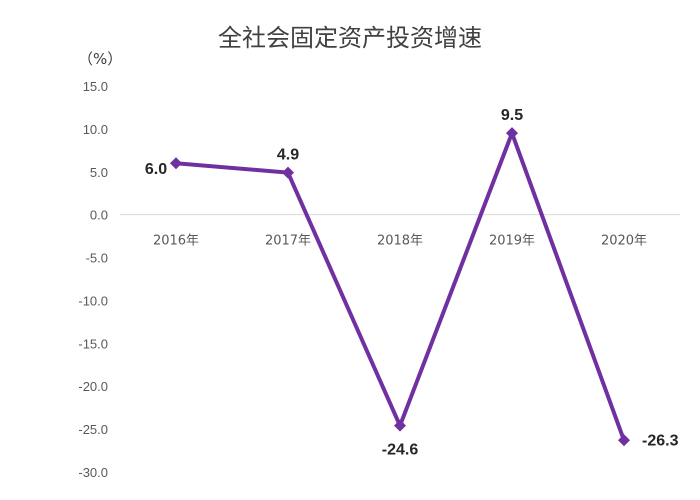  I want to click on y-tick-label: -20.0, so click(93, 386).